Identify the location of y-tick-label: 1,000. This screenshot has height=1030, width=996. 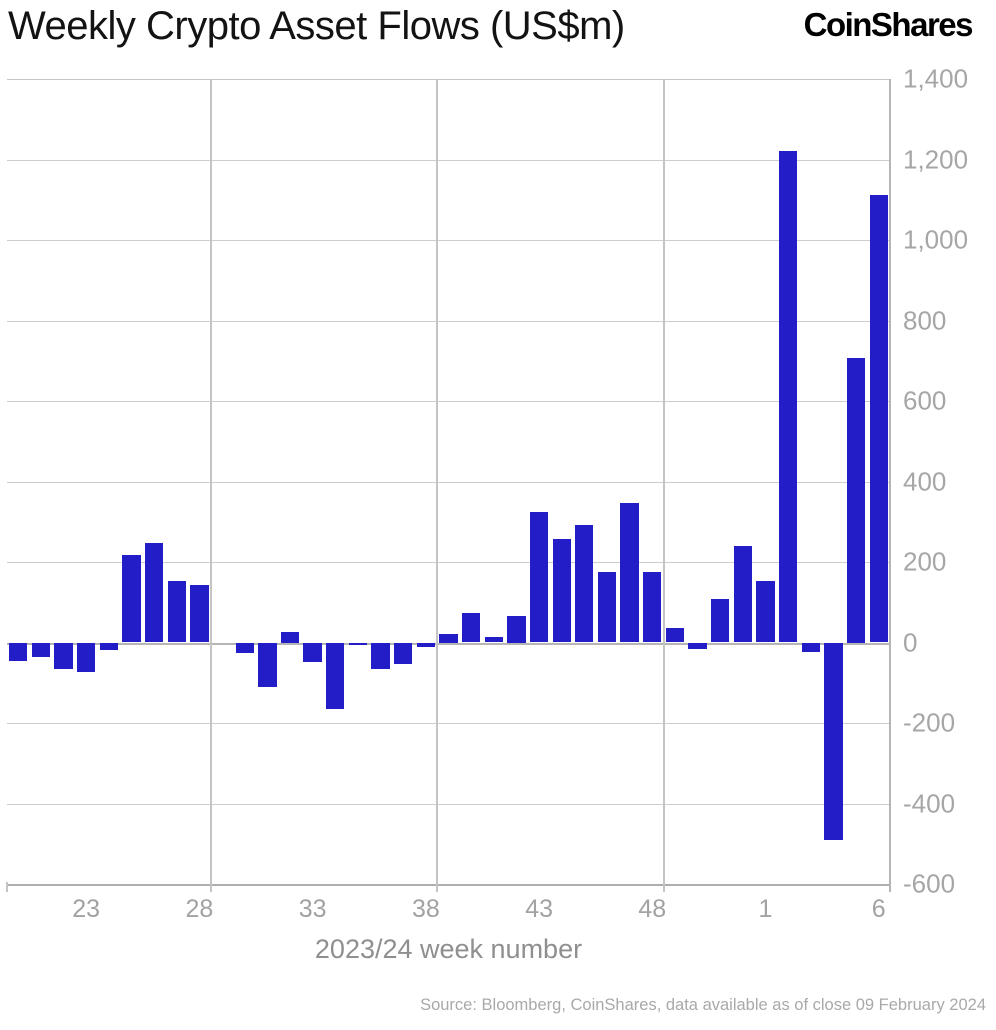
(936, 239).